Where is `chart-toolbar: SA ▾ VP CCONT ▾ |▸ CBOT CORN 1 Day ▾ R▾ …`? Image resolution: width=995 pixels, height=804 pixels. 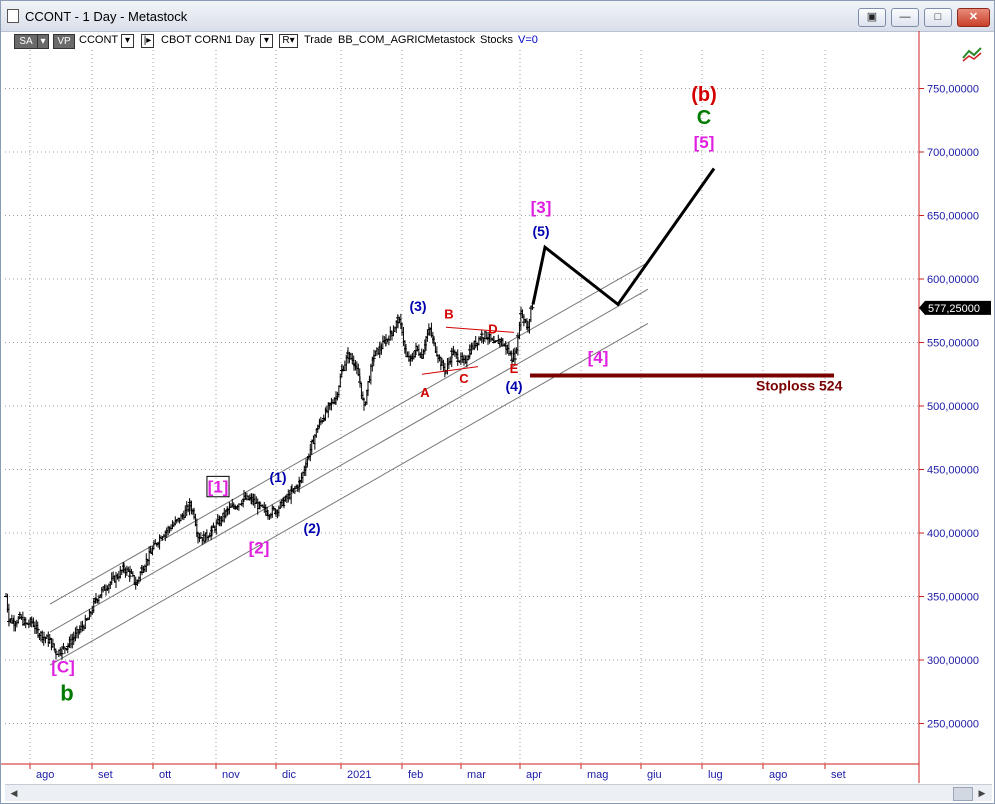 chart-toolbar: SA ▾ VP CCONT ▾ |▸ CBOT CORN 1 Day ▾ R▾ … is located at coordinates (460, 41).